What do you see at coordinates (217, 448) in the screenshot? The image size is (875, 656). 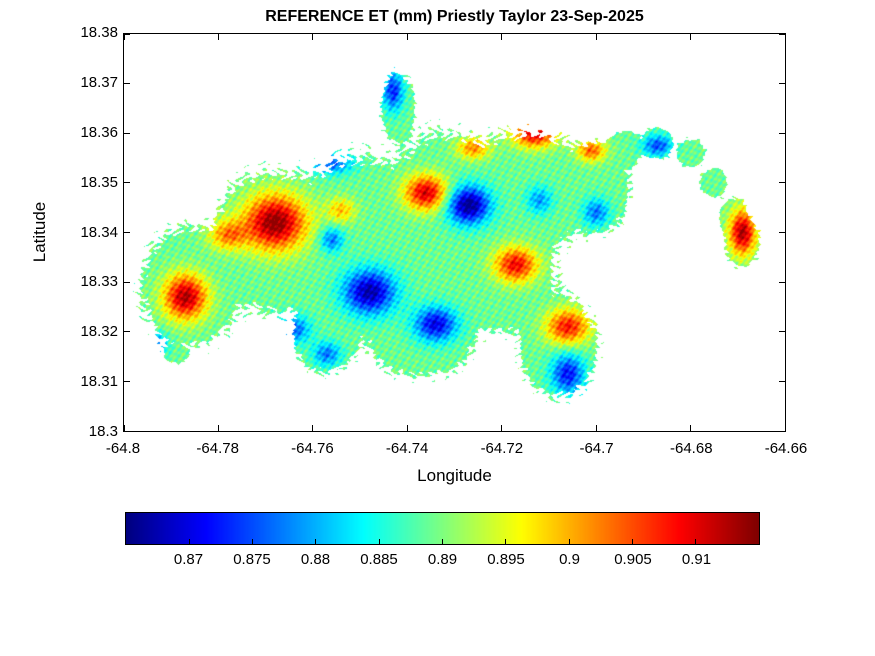 I see `x-tick-label: -64.78` at bounding box center [217, 448].